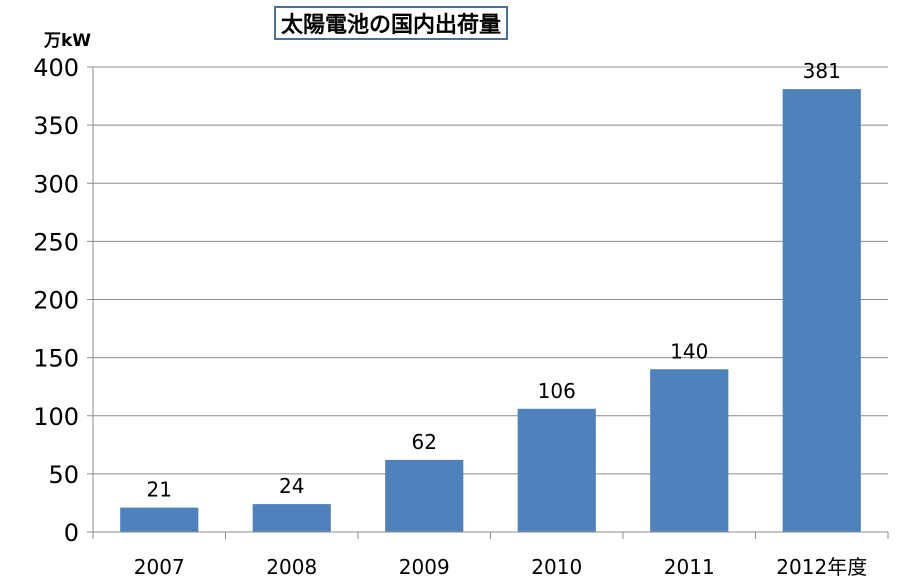 This screenshot has width=901, height=585. I want to click on bar-2009, so click(424, 495).